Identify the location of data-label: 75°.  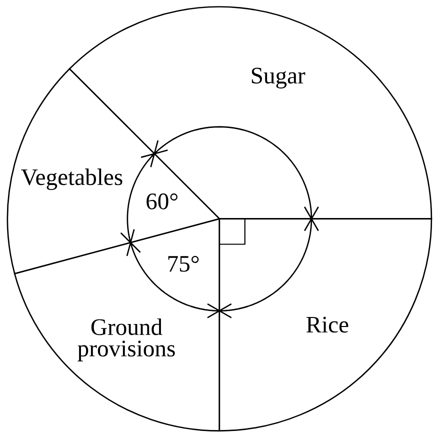
(183, 264).